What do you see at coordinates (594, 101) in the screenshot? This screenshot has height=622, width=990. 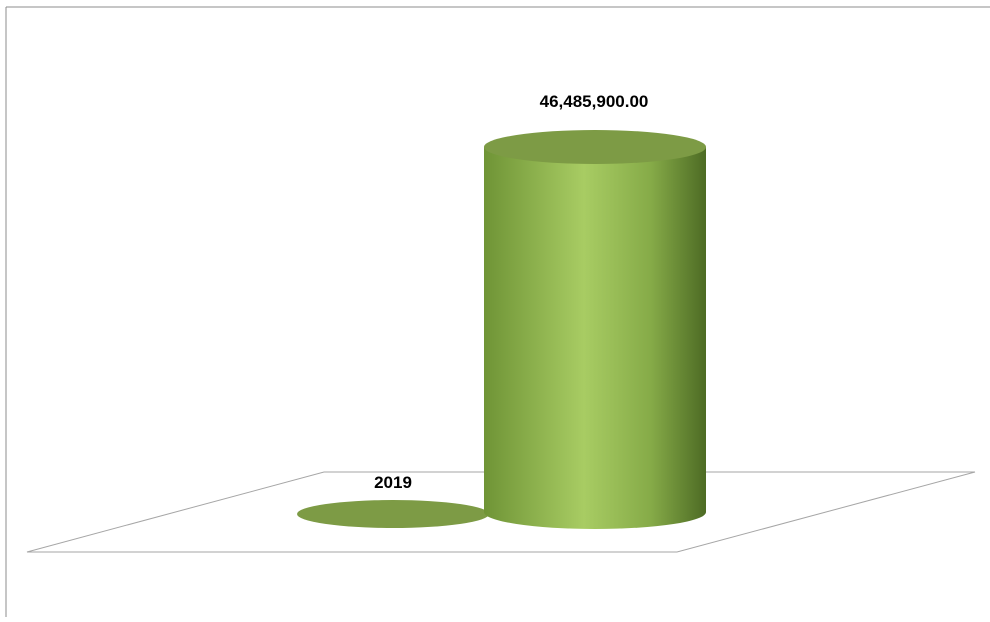 I see `data-label-value: 46,485,900.00` at bounding box center [594, 101].